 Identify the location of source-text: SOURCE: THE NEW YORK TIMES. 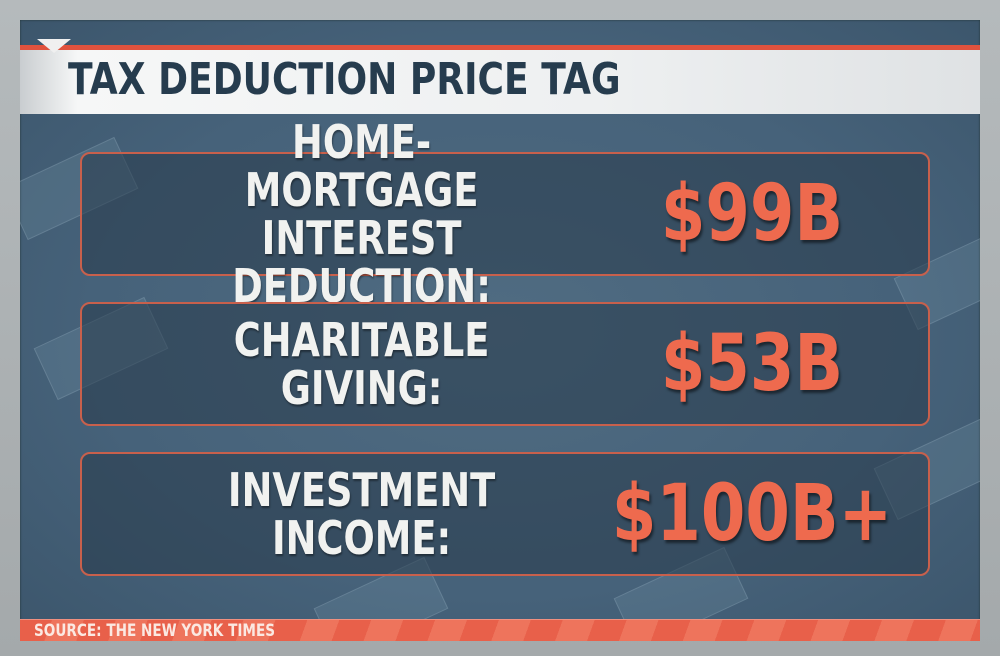
(155, 631).